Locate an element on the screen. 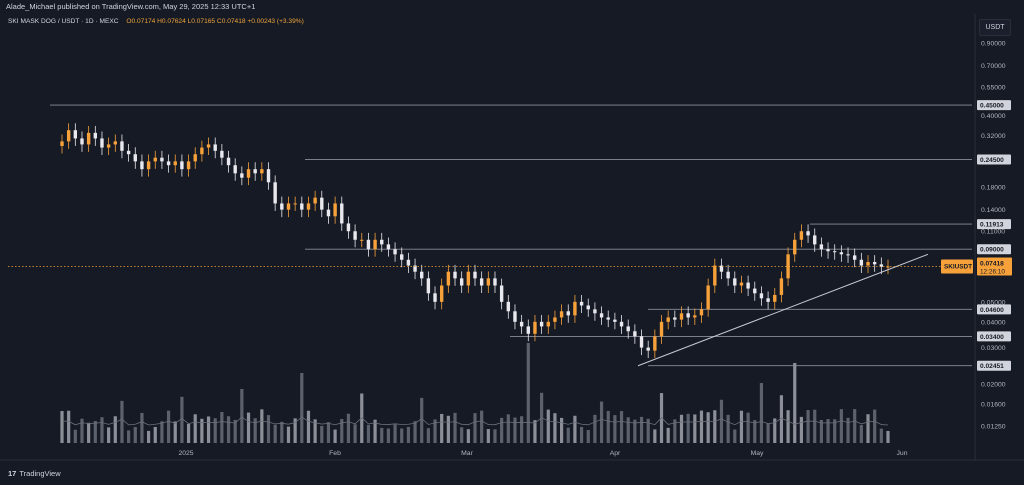  y-tick-label: 0.01600 is located at coordinates (993, 404).